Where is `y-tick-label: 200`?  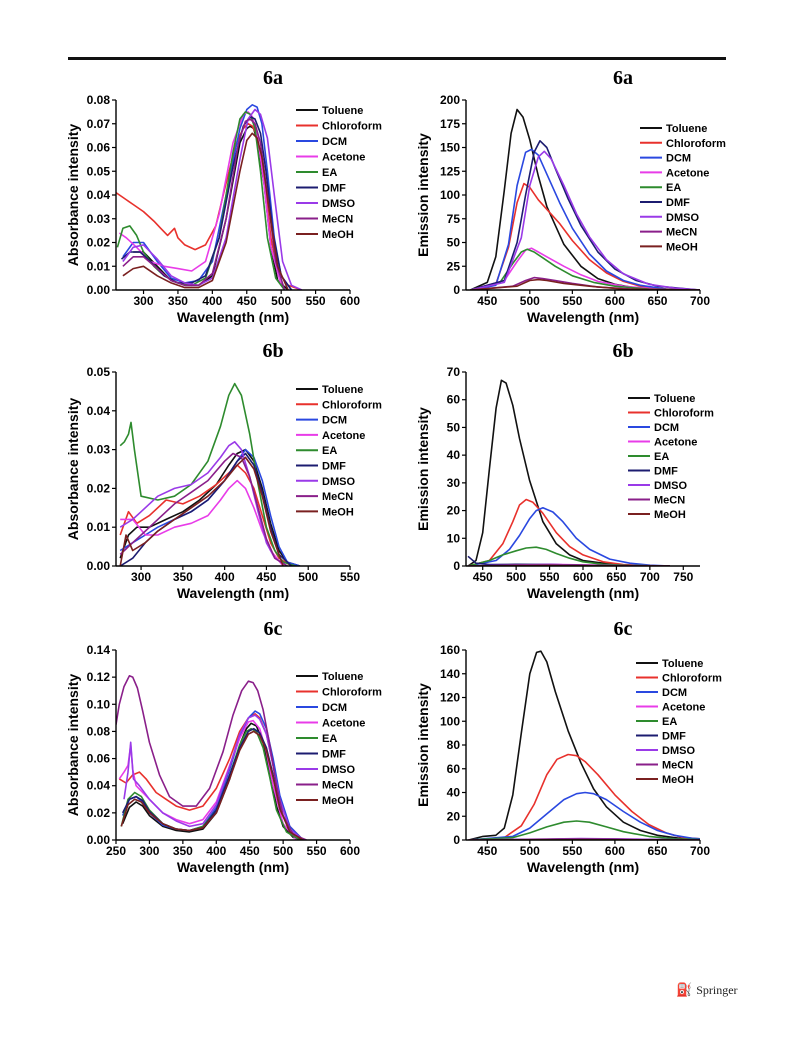 y-tick-label: 200 is located at coordinates (450, 100).